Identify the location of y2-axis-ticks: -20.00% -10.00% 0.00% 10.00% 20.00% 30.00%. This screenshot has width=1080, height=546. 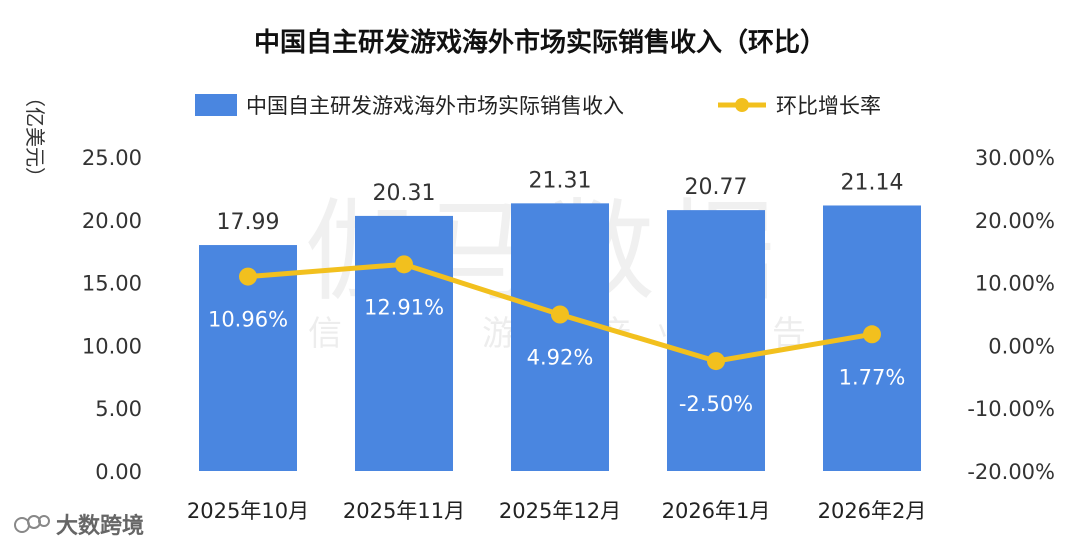
(1011, 315).